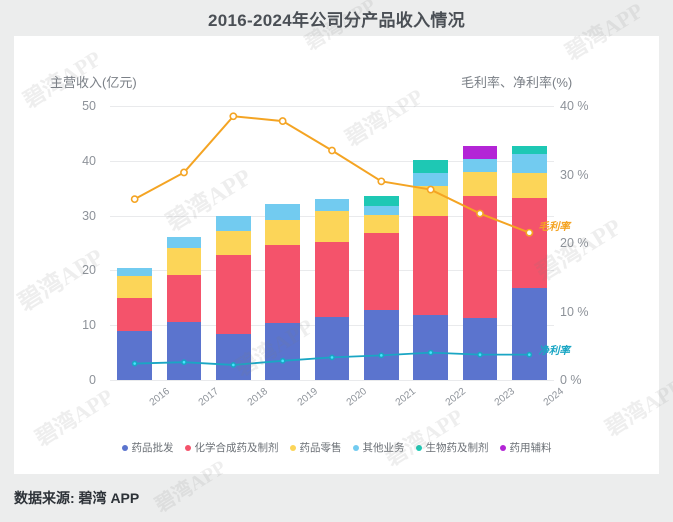 The height and width of the screenshot is (522, 673). I want to click on legend-label: 药用辅料, so click(530, 448).